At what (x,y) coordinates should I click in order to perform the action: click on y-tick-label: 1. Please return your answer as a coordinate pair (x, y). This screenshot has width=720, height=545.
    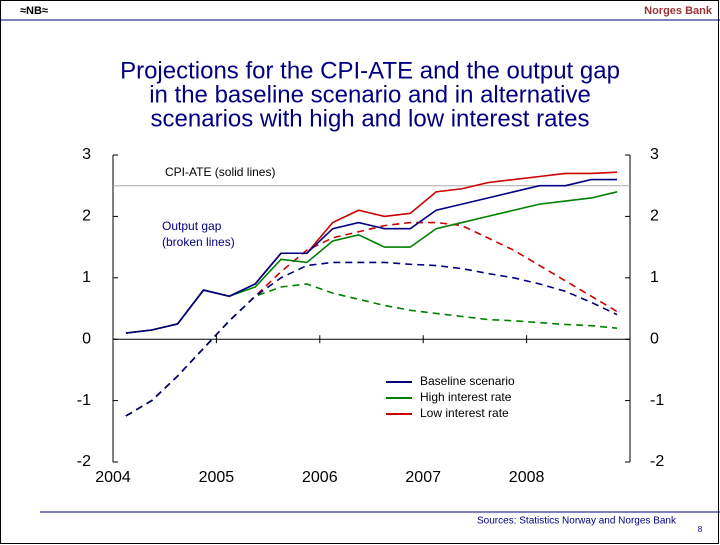
    Looking at the image, I should click on (86, 277).